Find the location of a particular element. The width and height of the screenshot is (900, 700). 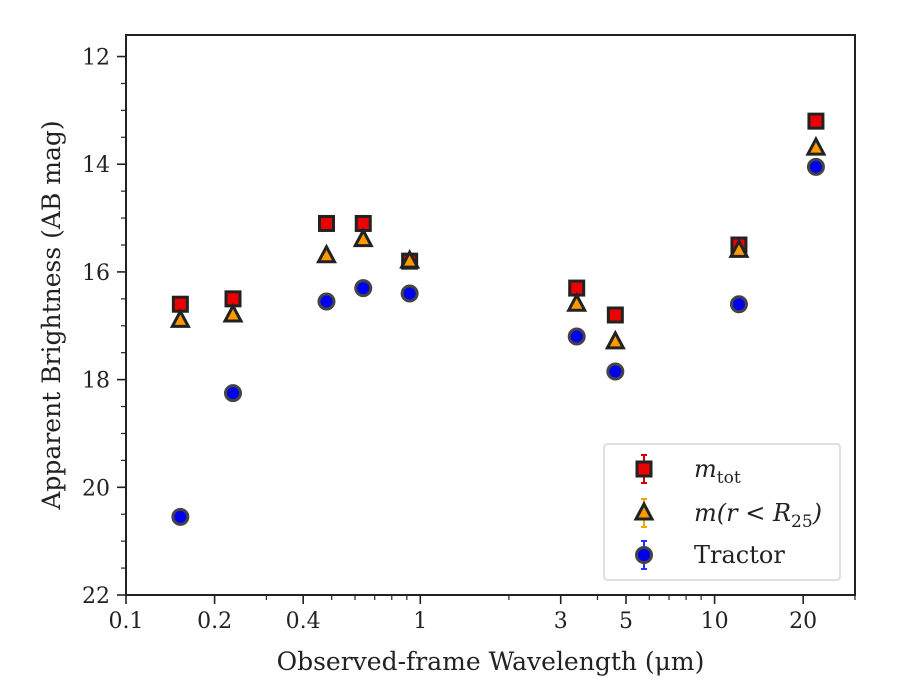

x-tick-label: 1 is located at coordinates (420, 621).